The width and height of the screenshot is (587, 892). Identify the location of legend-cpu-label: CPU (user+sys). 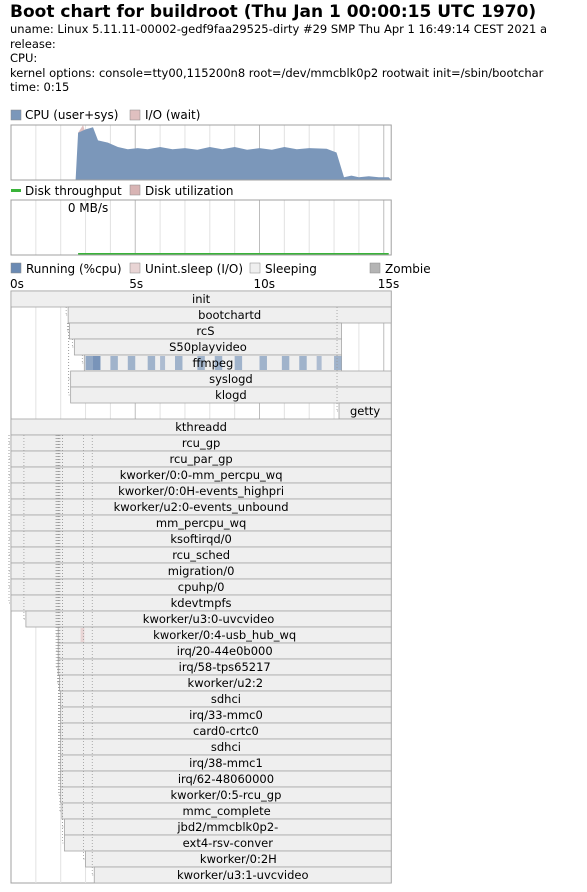
(71, 115).